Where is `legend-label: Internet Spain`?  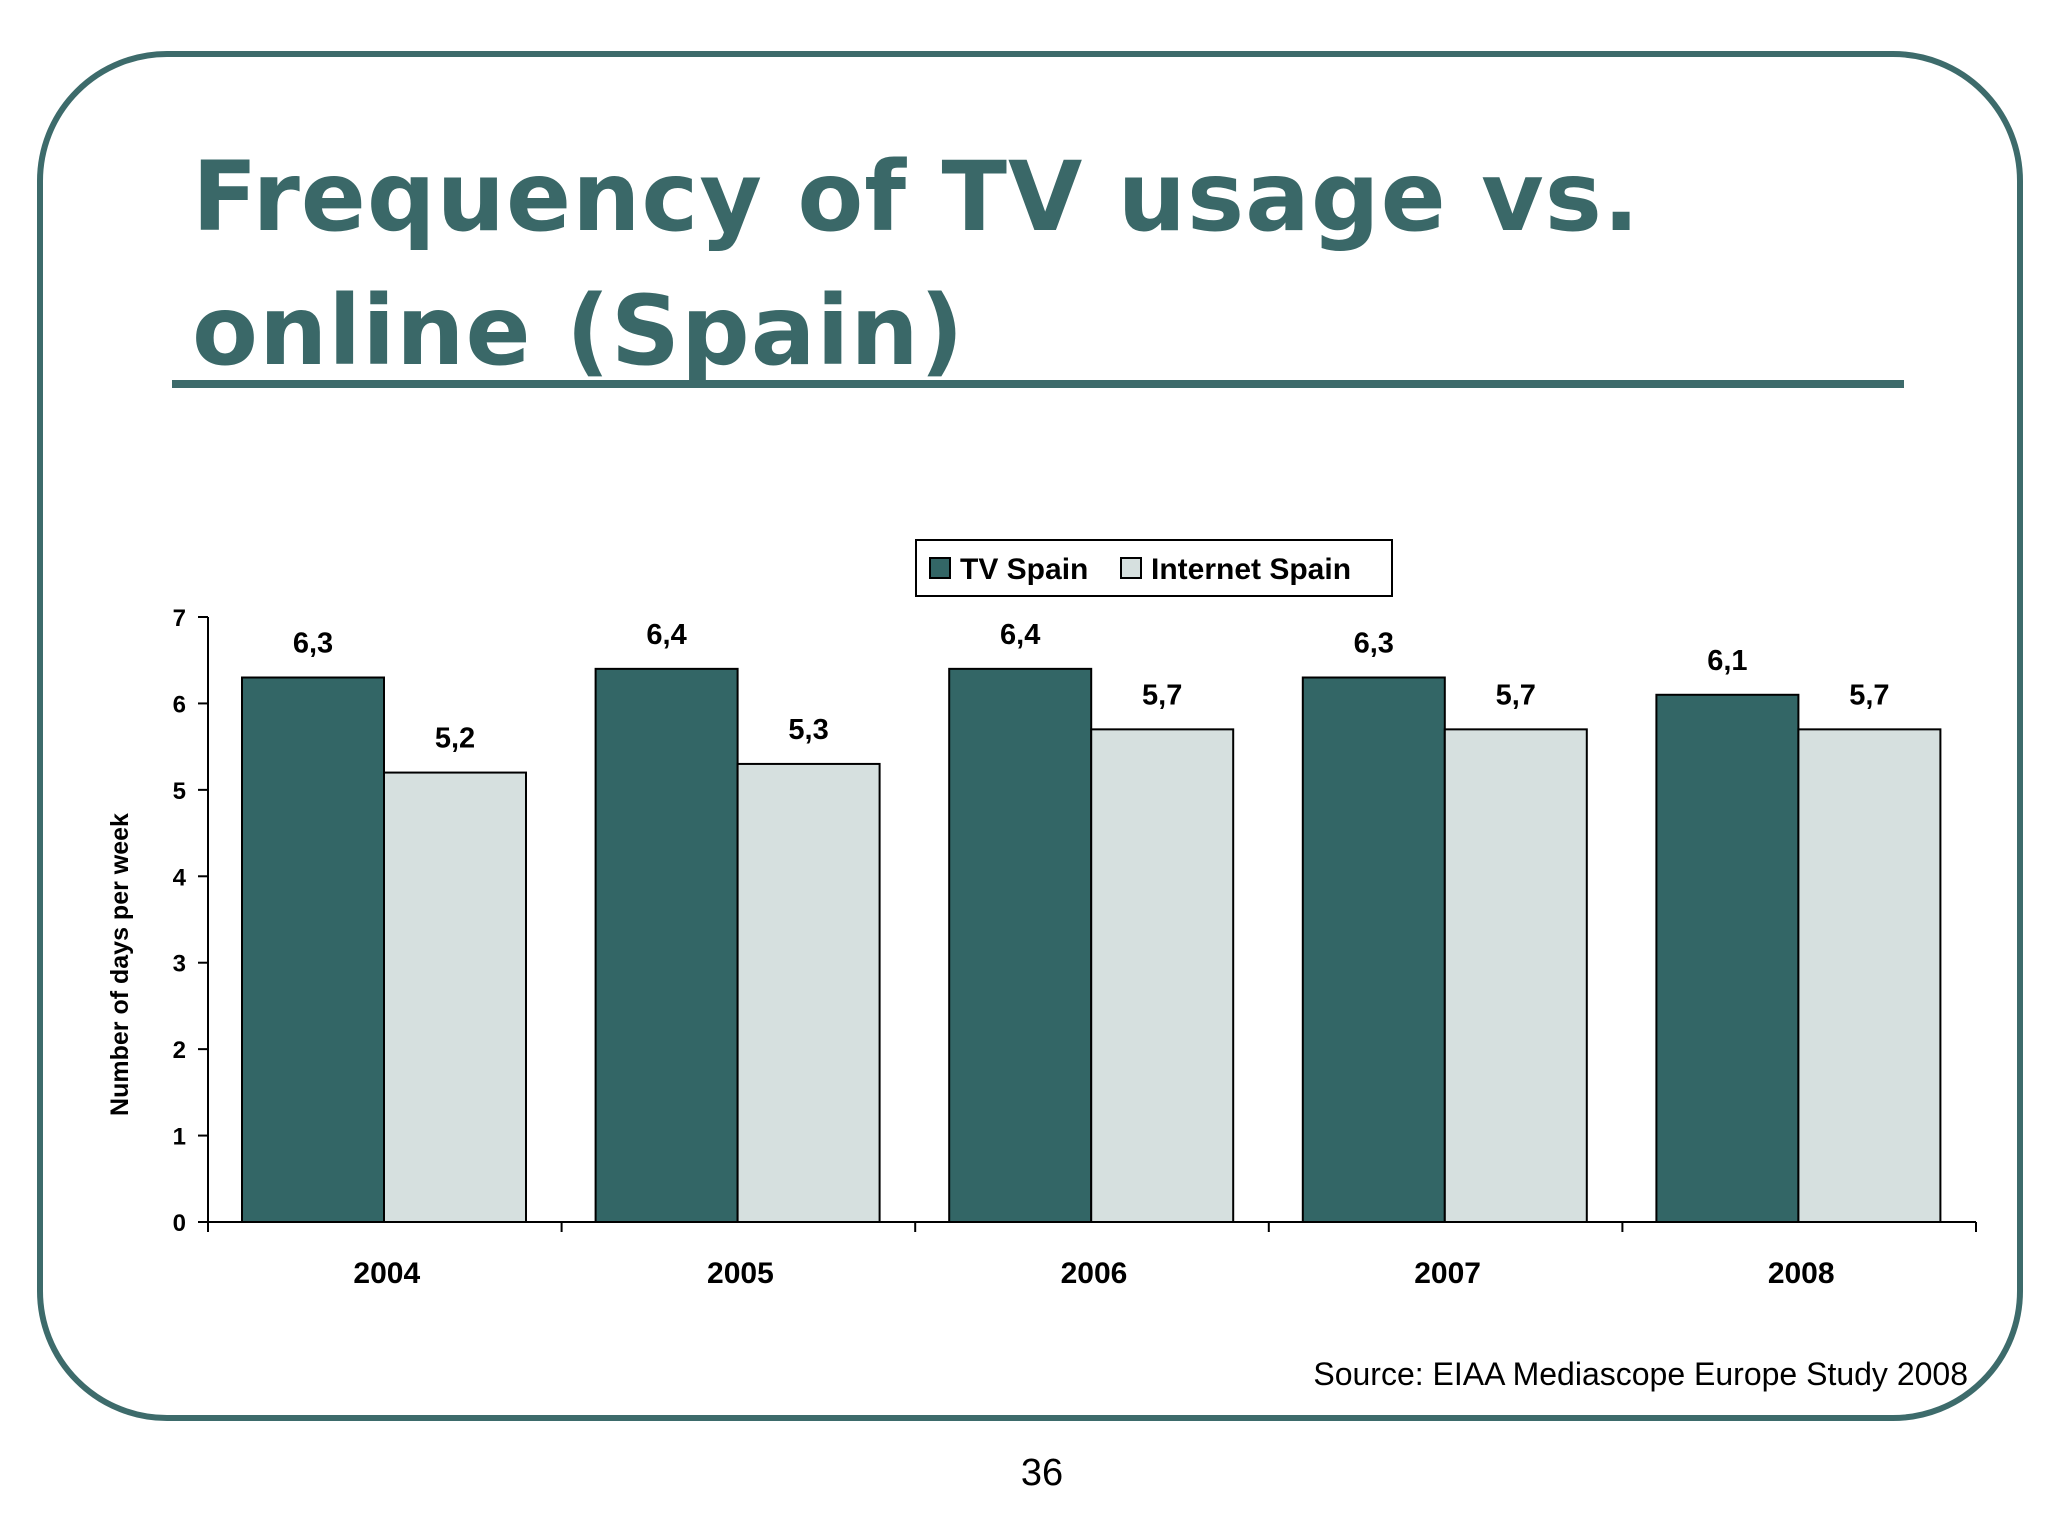 legend-label: Internet Spain is located at coordinates (1251, 569).